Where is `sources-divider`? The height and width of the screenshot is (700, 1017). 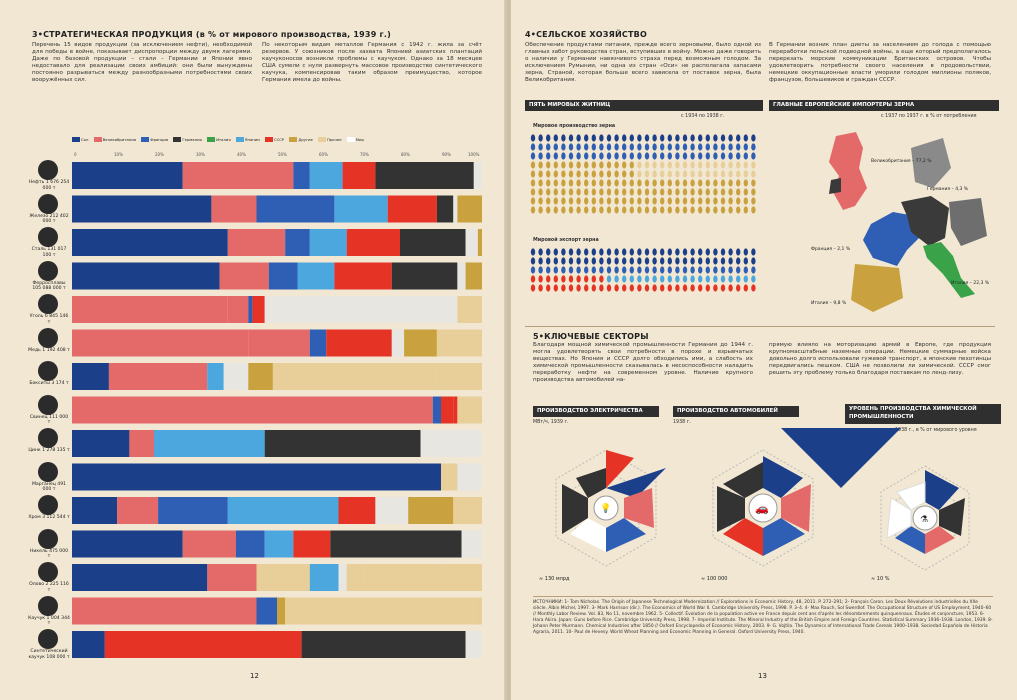
sources-divider is located at coordinates (763, 596).